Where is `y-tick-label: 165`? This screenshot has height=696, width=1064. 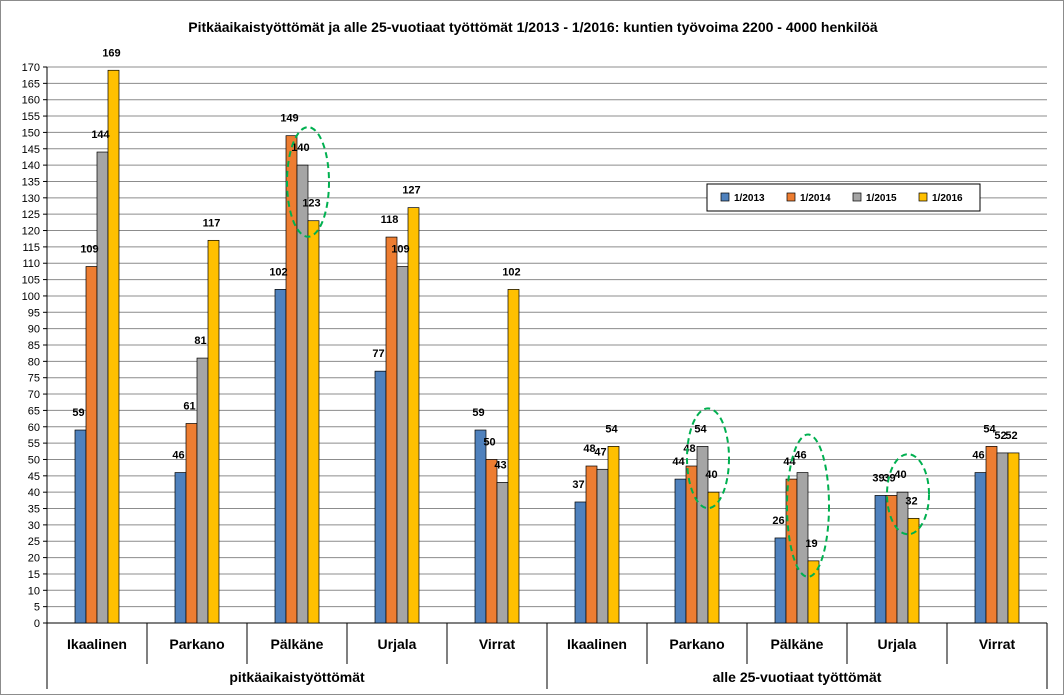
y-tick-label: 165 is located at coordinates (31, 84).